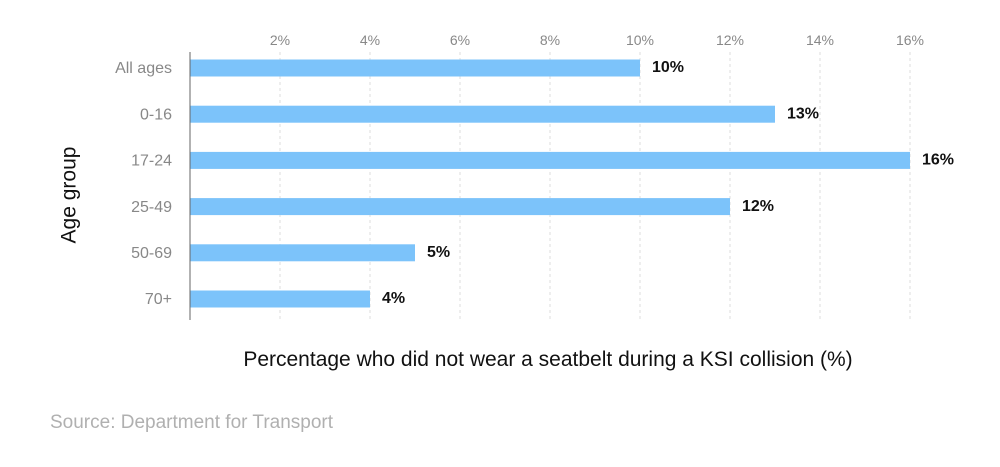  I want to click on x-tick-label: 10%, so click(640, 40).